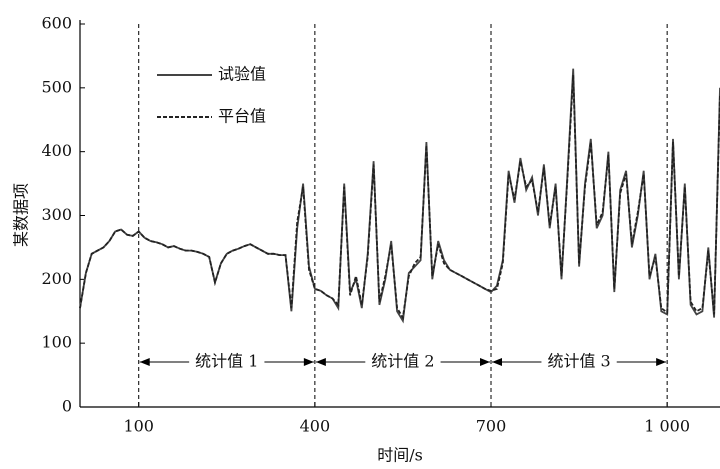 Image resolution: width=720 pixels, height=469 pixels. What do you see at coordinates (400, 455) in the screenshot?
I see `x-axis-label: 时间/s` at bounding box center [400, 455].